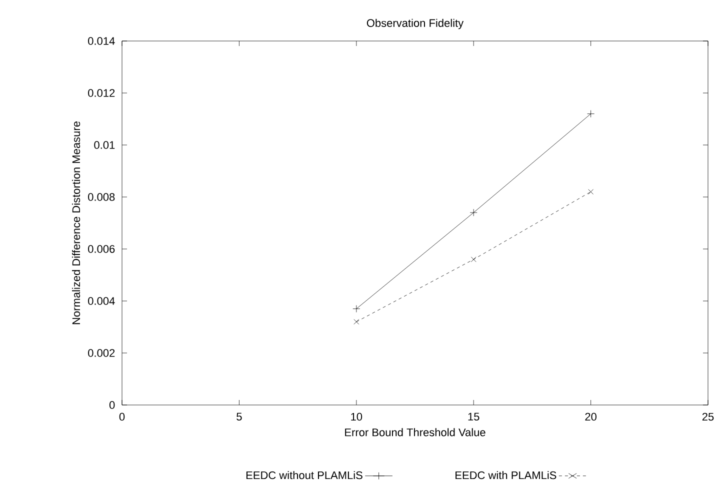 This screenshot has height=503, width=720. Describe the element at coordinates (101, 301) in the screenshot. I see `y-tick-label: 0.004` at that location.